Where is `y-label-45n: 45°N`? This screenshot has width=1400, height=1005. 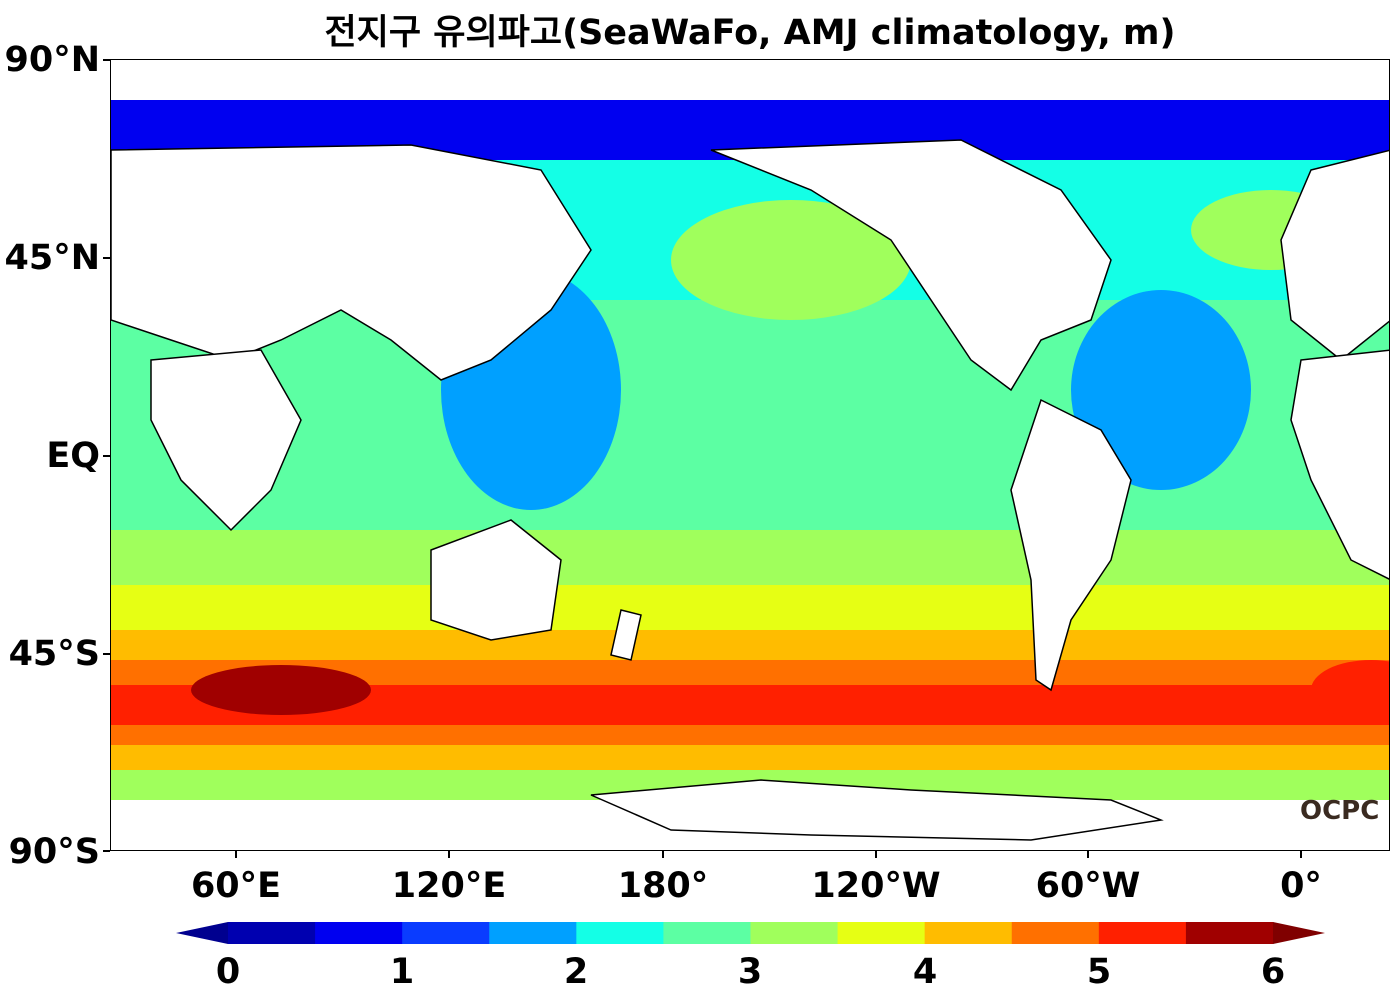
y-label-45n: 45°N is located at coordinates (52, 258).